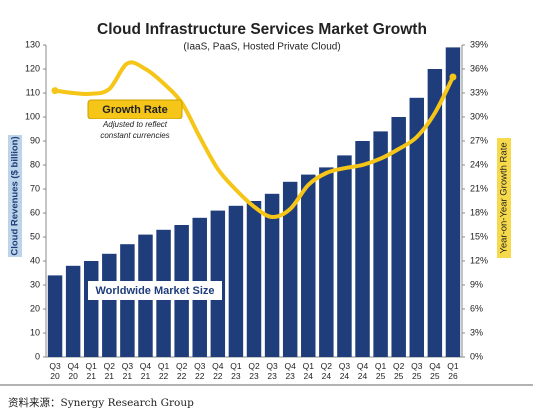 The image size is (533, 417). Describe the element at coordinates (35, 308) in the screenshot. I see `y-tick-label: 20` at that location.